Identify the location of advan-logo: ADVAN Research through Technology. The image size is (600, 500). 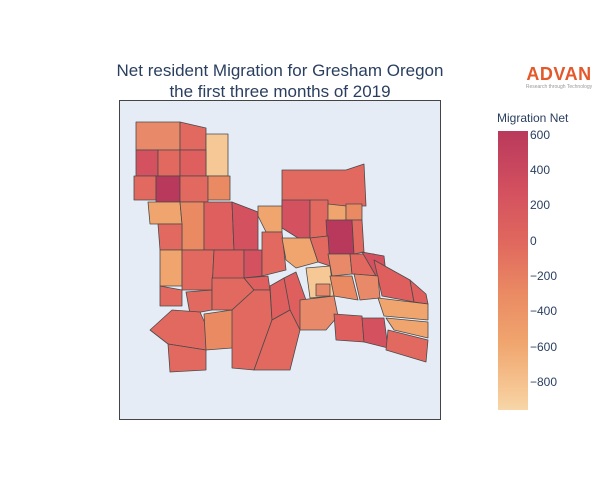
(559, 77).